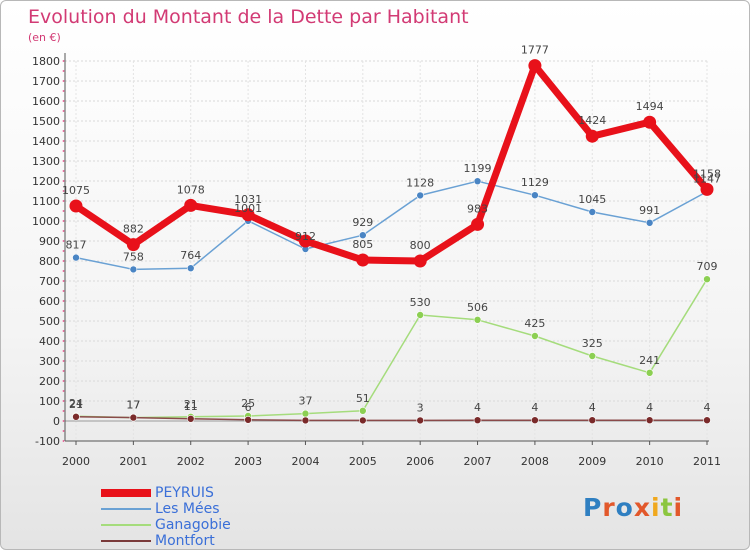 This screenshot has width=750, height=550. I want to click on y-tick-label: 1700, so click(46, 81).